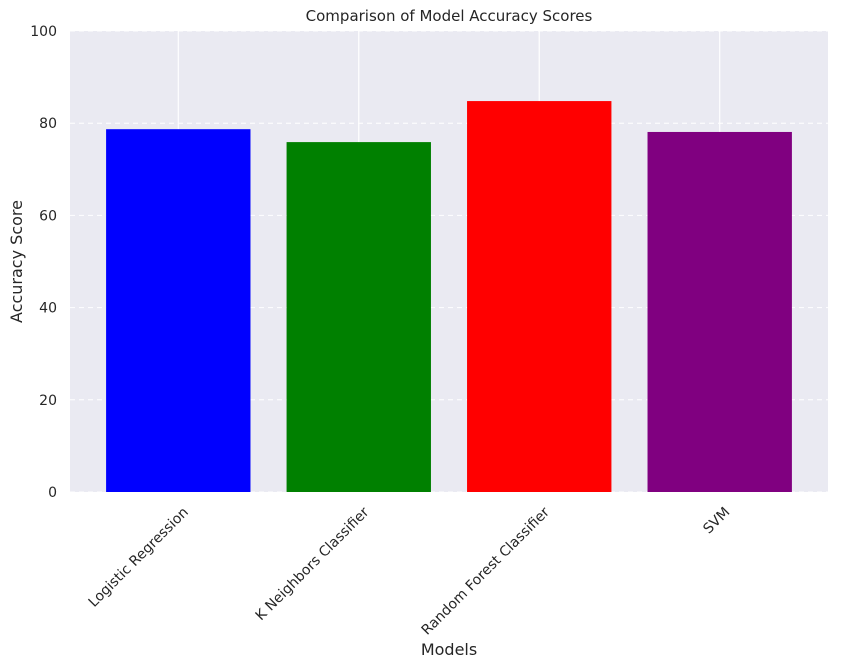  I want to click on y-tick-labels: 0 20 40 60 80 100, so click(43, 262).